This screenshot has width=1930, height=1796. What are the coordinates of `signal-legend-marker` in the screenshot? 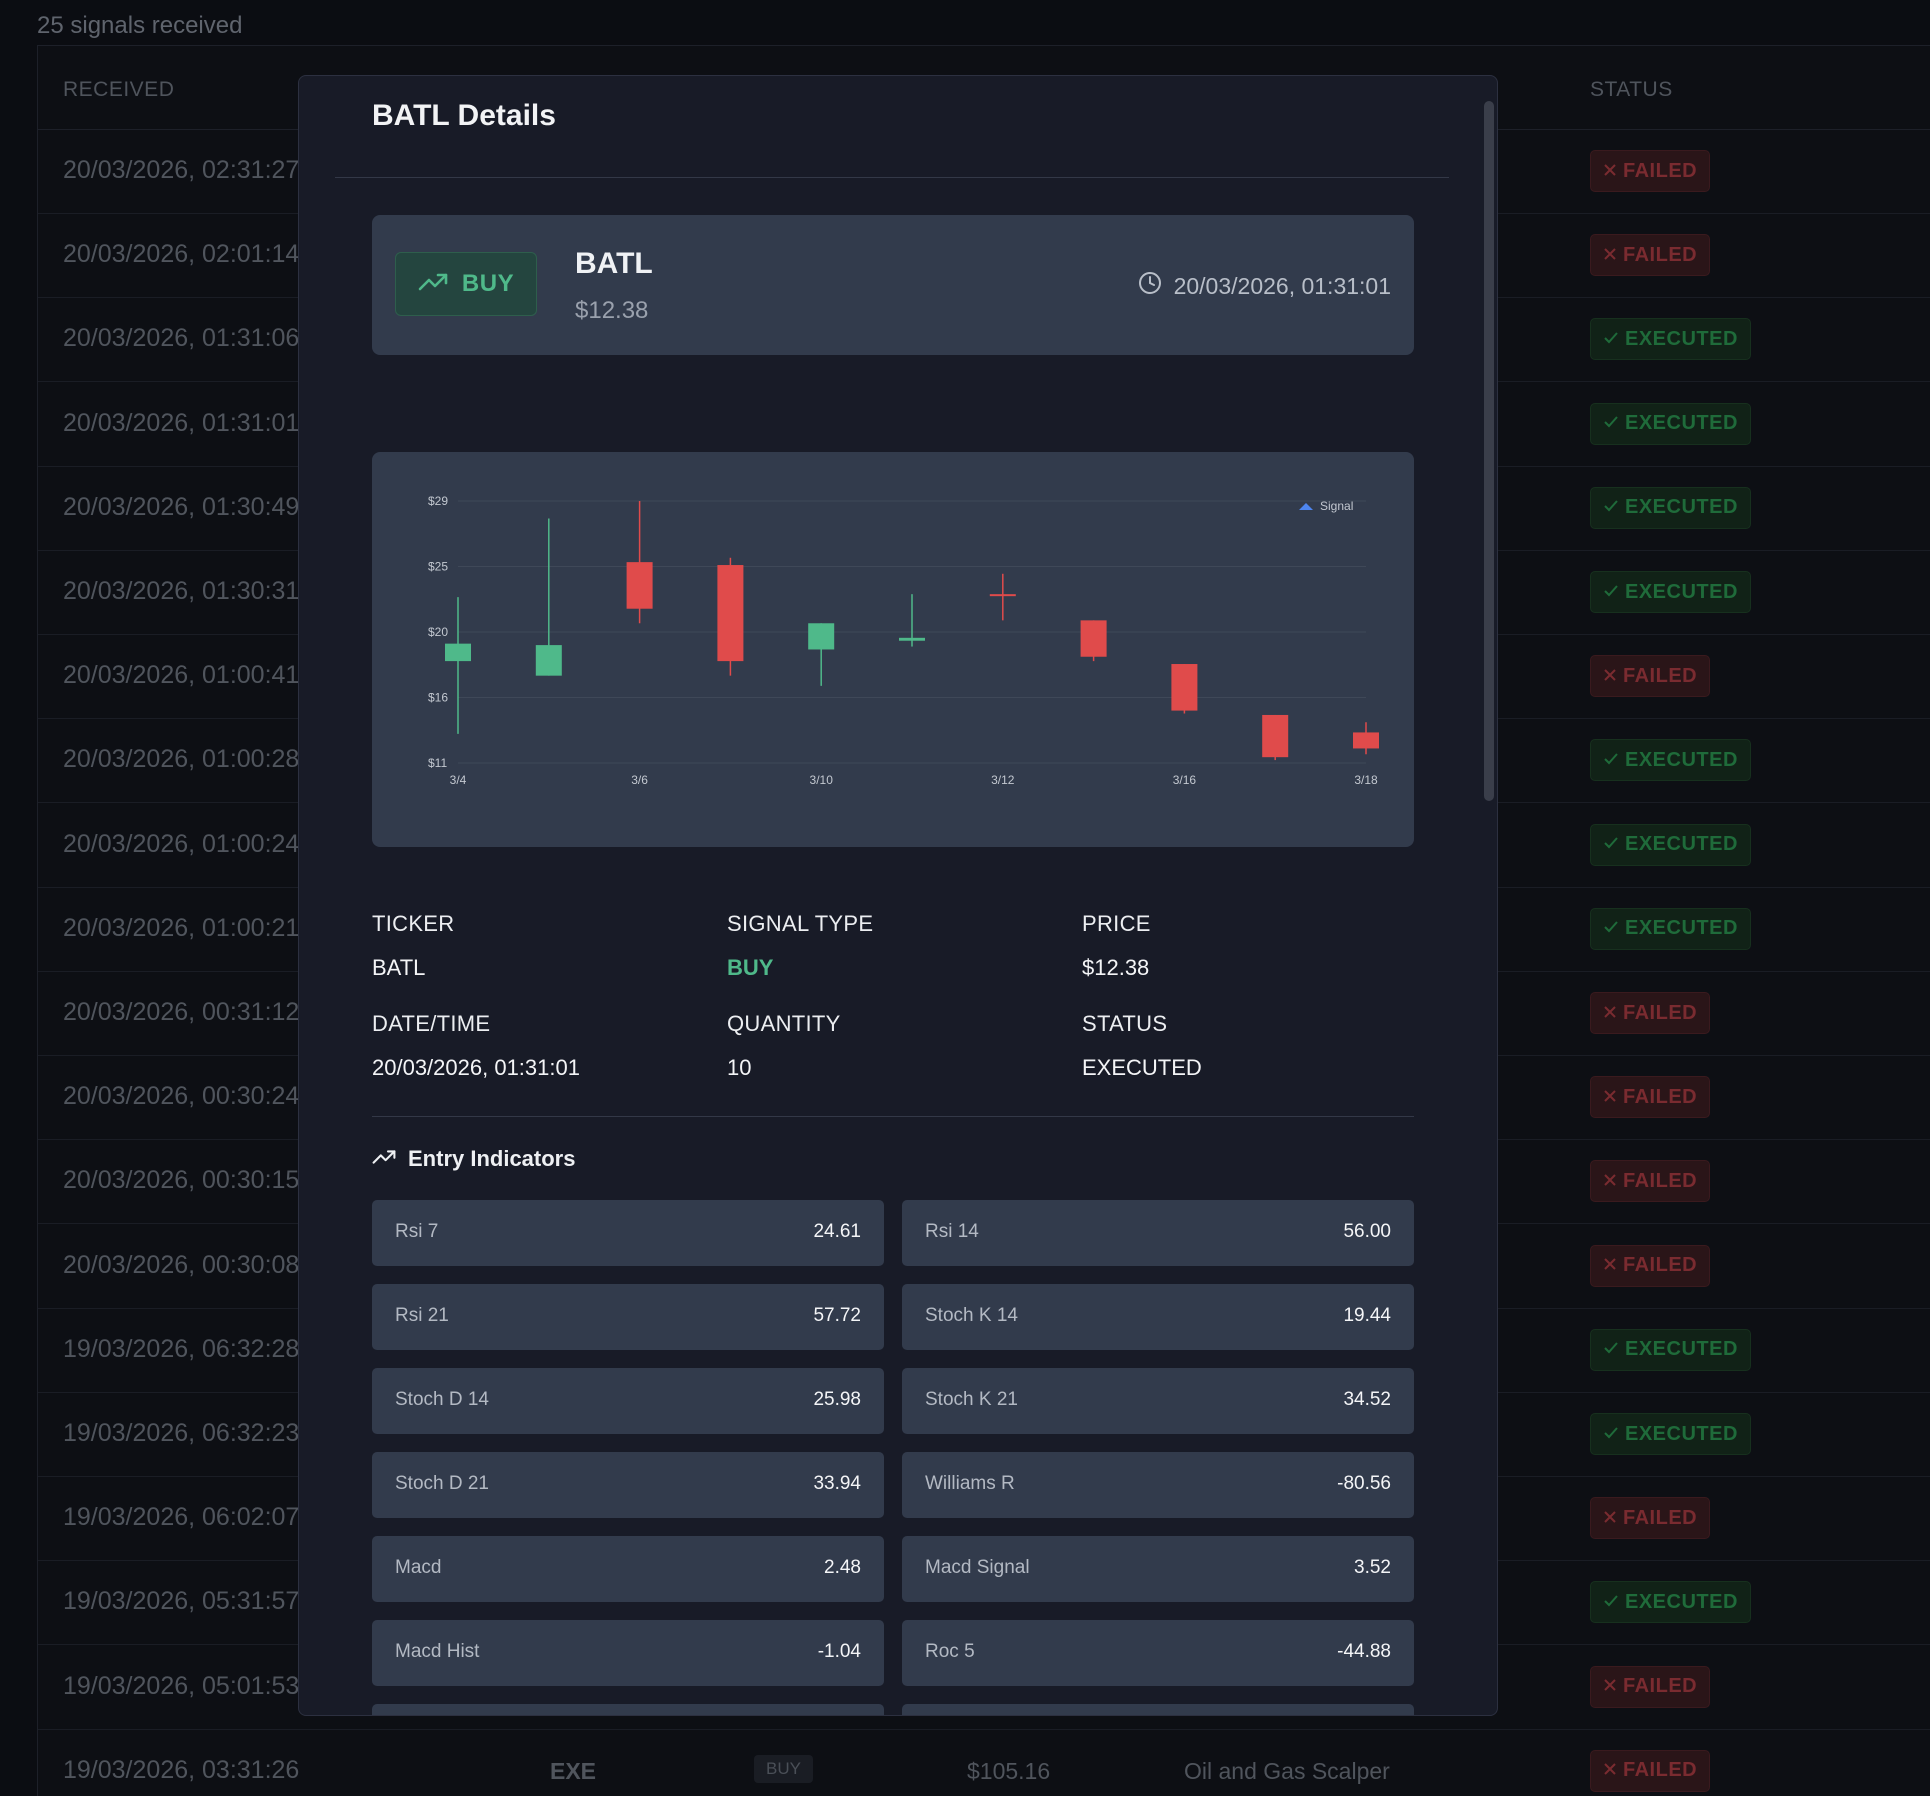 It's located at (1306, 506).